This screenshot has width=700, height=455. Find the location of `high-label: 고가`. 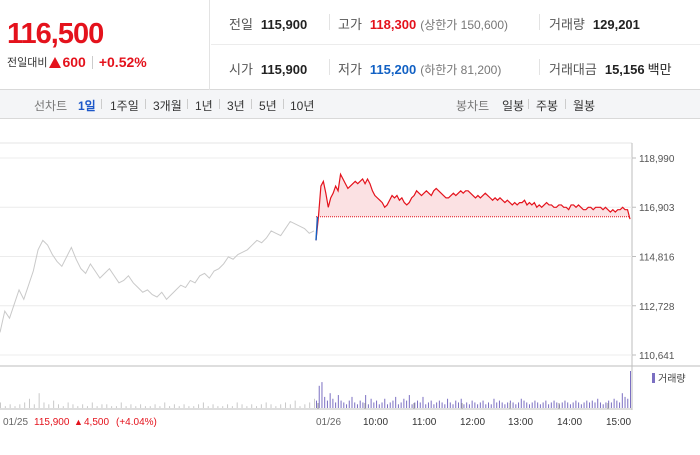

high-label: 고가 is located at coordinates (350, 24).